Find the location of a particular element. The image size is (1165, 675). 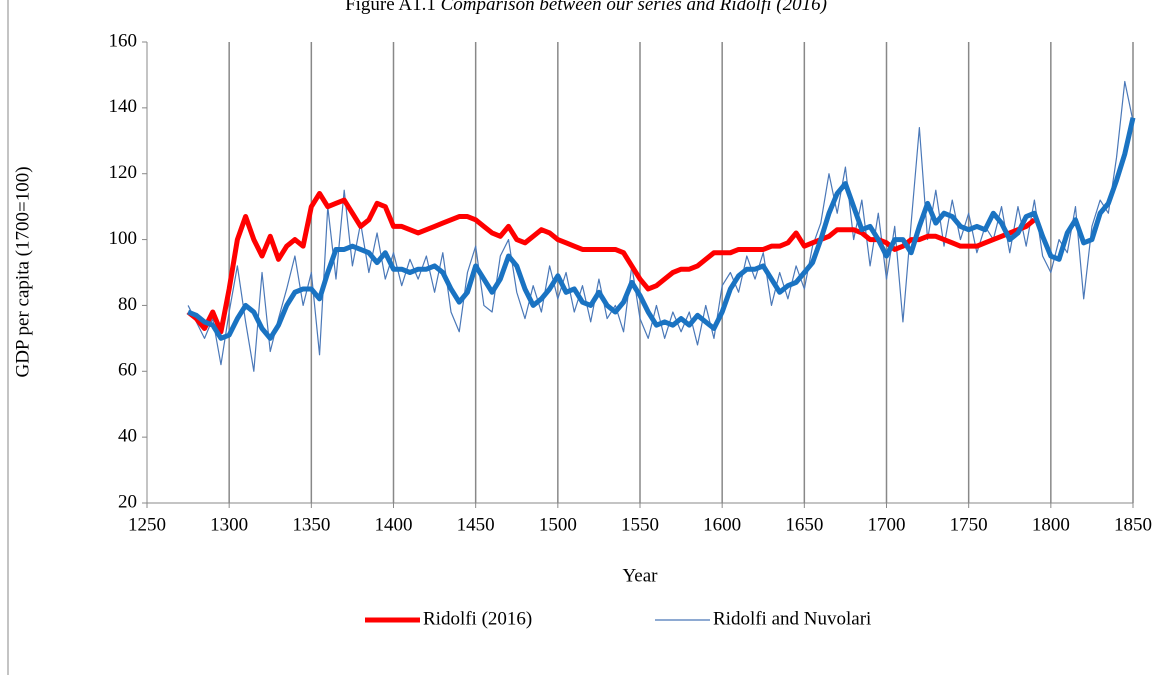

y-tick-label: 20 is located at coordinates (127, 501).